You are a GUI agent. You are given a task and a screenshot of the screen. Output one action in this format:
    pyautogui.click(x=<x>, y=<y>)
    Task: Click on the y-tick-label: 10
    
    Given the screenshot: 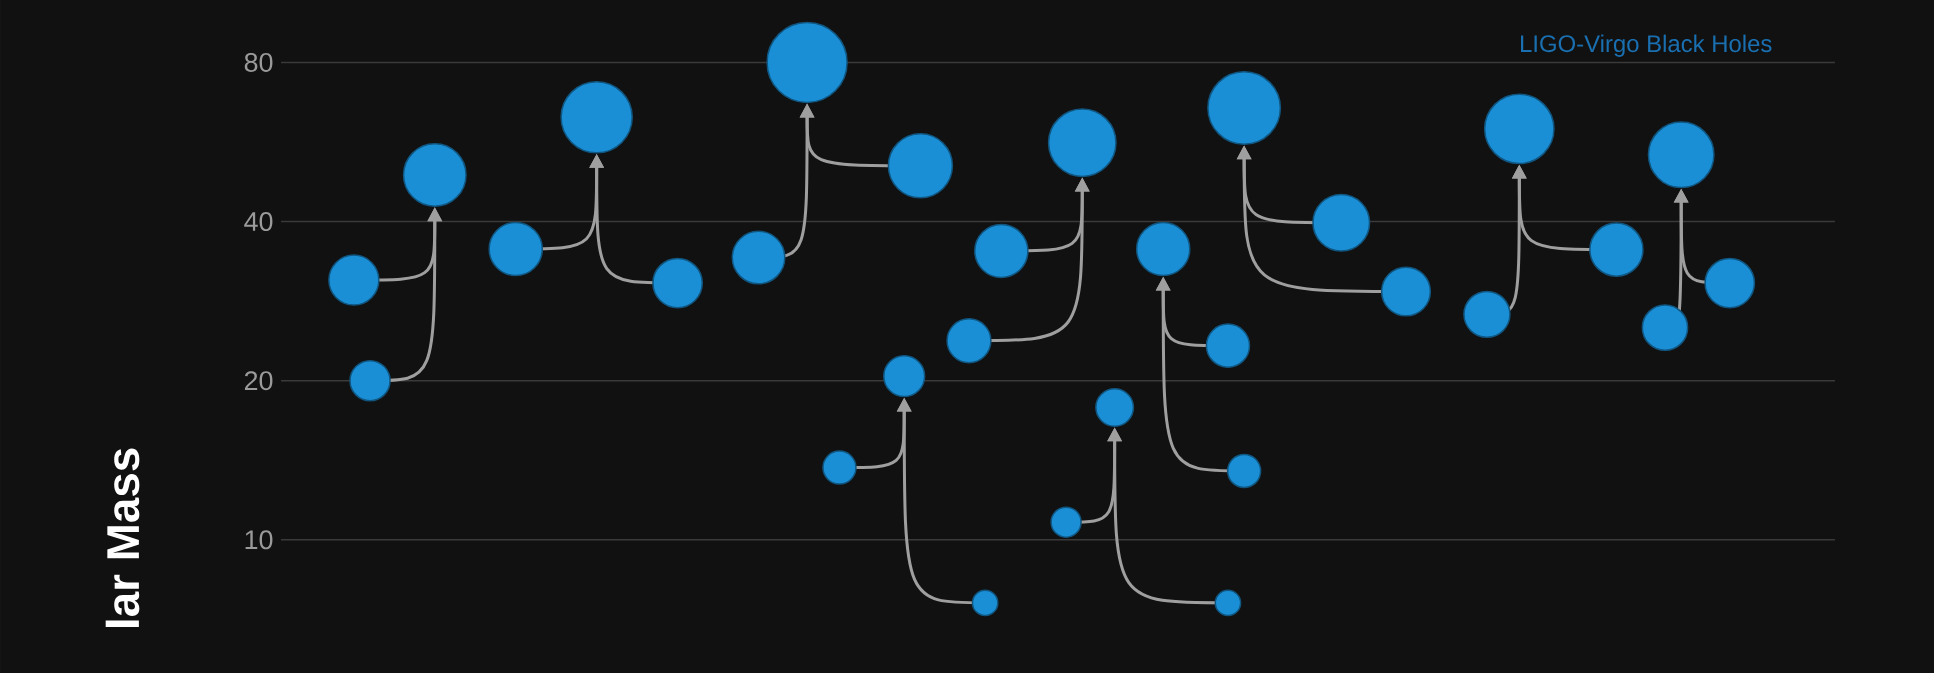 What is the action you would take?
    pyautogui.click(x=259, y=540)
    